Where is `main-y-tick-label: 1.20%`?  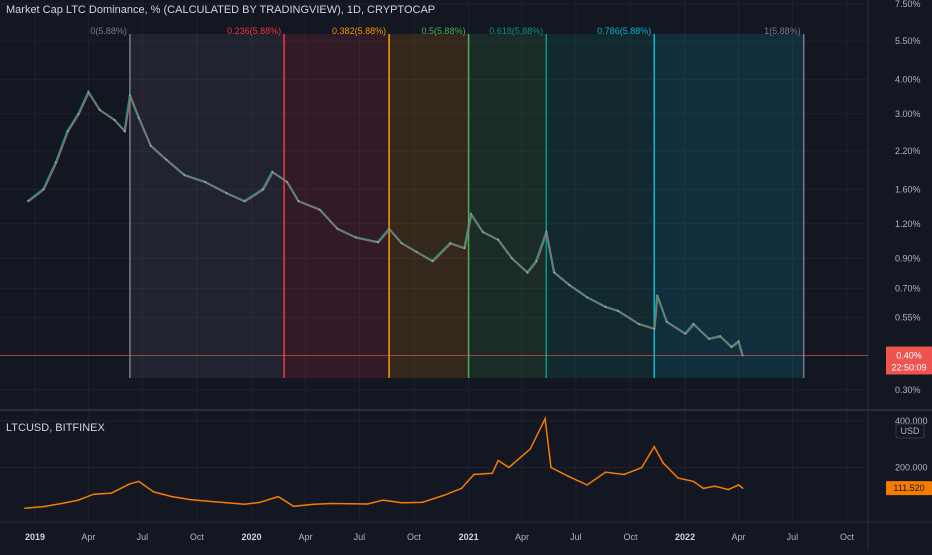 main-y-tick-label: 1.20% is located at coordinates (908, 224).